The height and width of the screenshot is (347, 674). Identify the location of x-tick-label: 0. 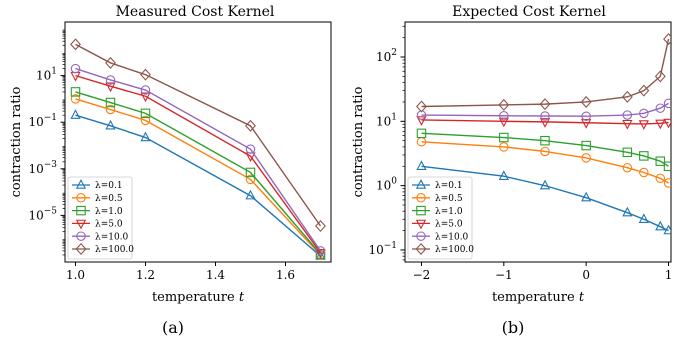
(586, 275).